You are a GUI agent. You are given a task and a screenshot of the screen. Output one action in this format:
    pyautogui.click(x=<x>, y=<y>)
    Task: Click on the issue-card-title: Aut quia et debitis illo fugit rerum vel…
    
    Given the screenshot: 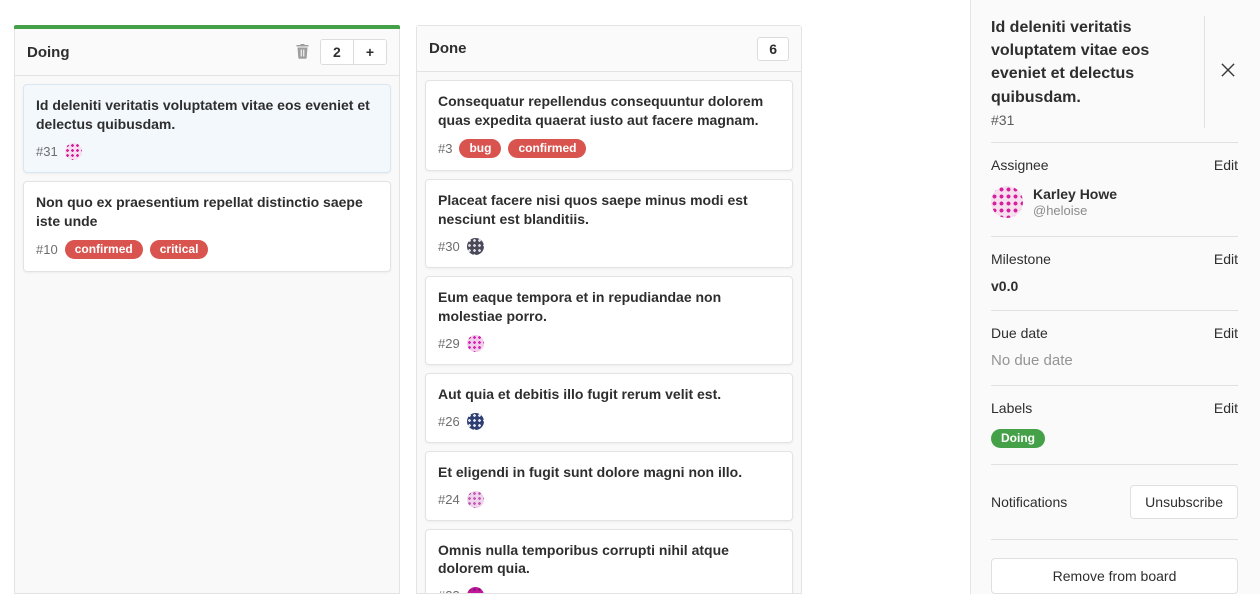 What is the action you would take?
    pyautogui.click(x=609, y=394)
    